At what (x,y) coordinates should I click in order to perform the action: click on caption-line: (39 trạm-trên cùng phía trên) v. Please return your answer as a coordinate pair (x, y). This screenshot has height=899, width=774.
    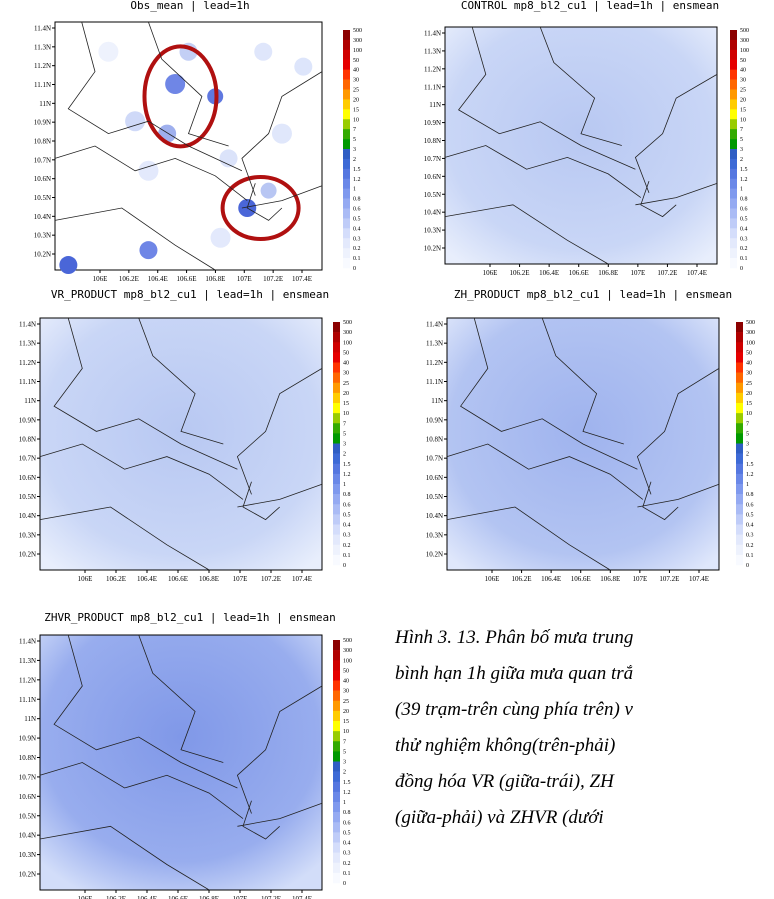
    Looking at the image, I should click on (514, 709).